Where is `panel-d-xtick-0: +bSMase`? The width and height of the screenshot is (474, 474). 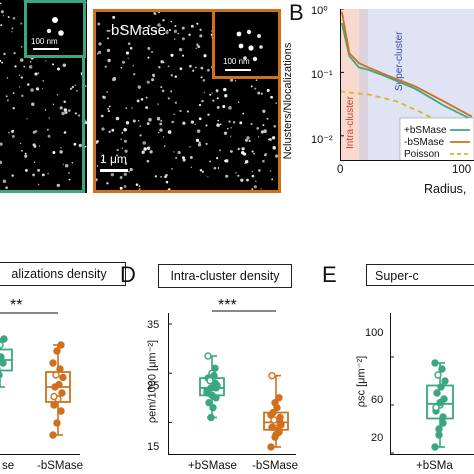
panel-d-xtick-0: +bSMase is located at coordinates (212, 466).